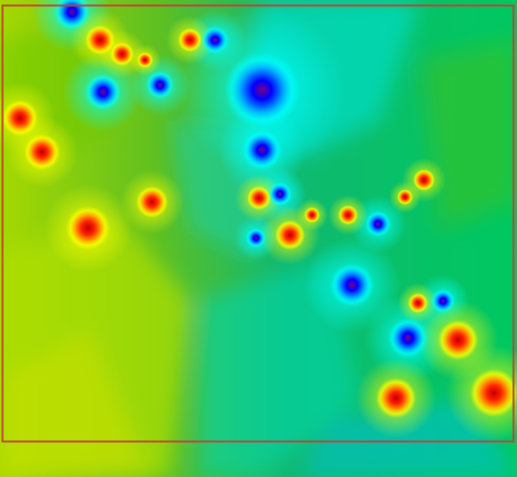 This screenshot has width=517, height=477. I want to click on high-anomaly-r14, so click(458, 340).